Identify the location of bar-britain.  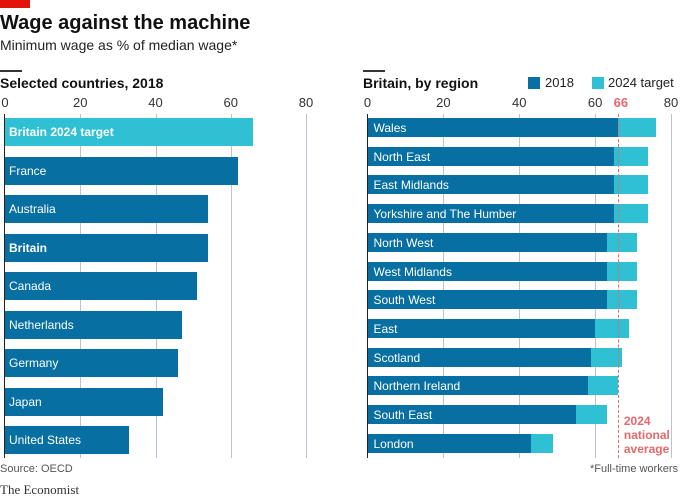
(107, 247).